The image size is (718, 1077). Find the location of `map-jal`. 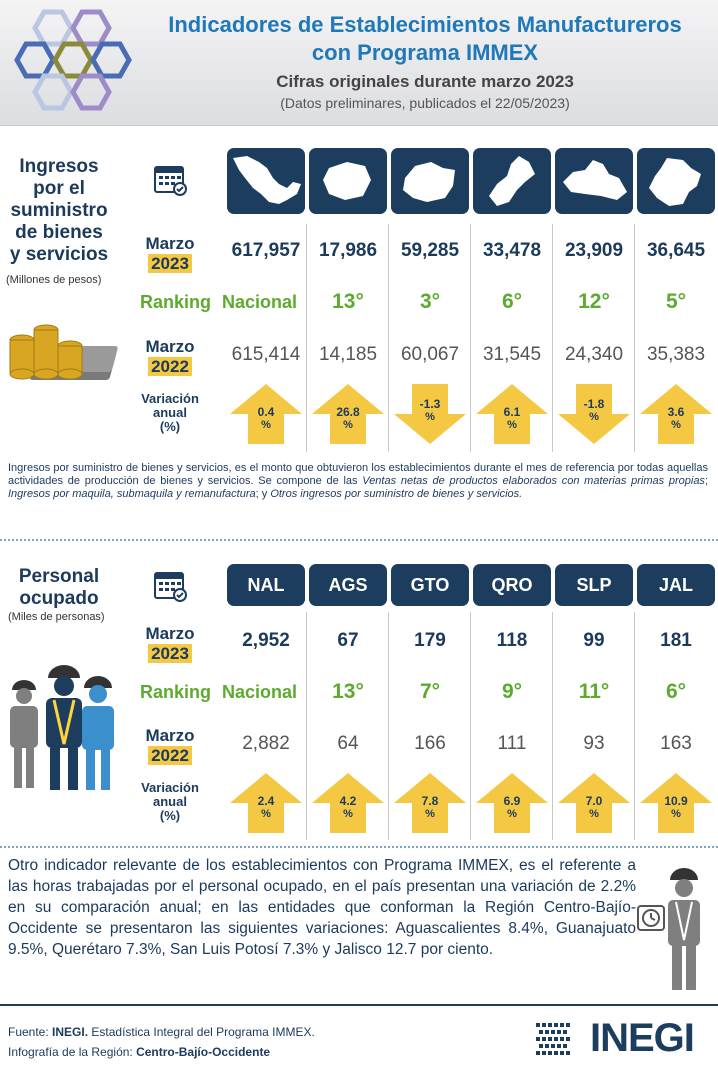

map-jal is located at coordinates (676, 181).